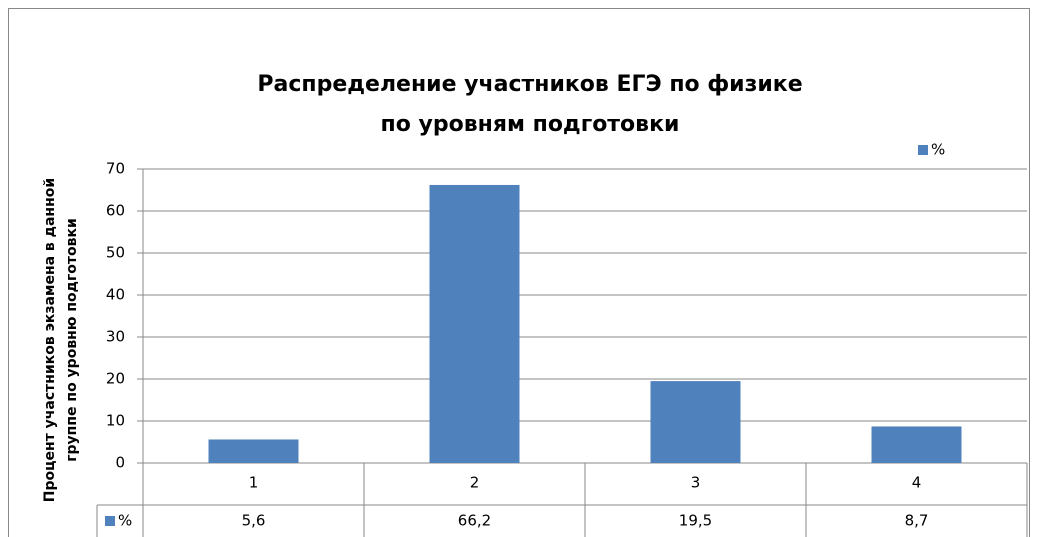 The width and height of the screenshot is (1037, 537). Describe the element at coordinates (917, 483) in the screenshot. I see `x-tick-label: 4` at that location.